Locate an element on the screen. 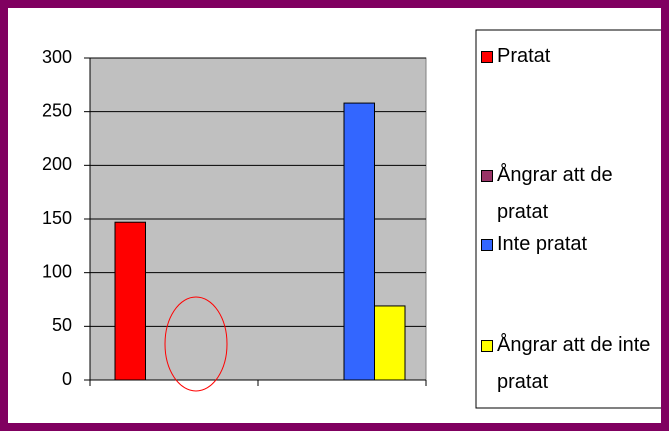 The height and width of the screenshot is (431, 669). legend-label: Ångrar att de pratat is located at coordinates (555, 193).